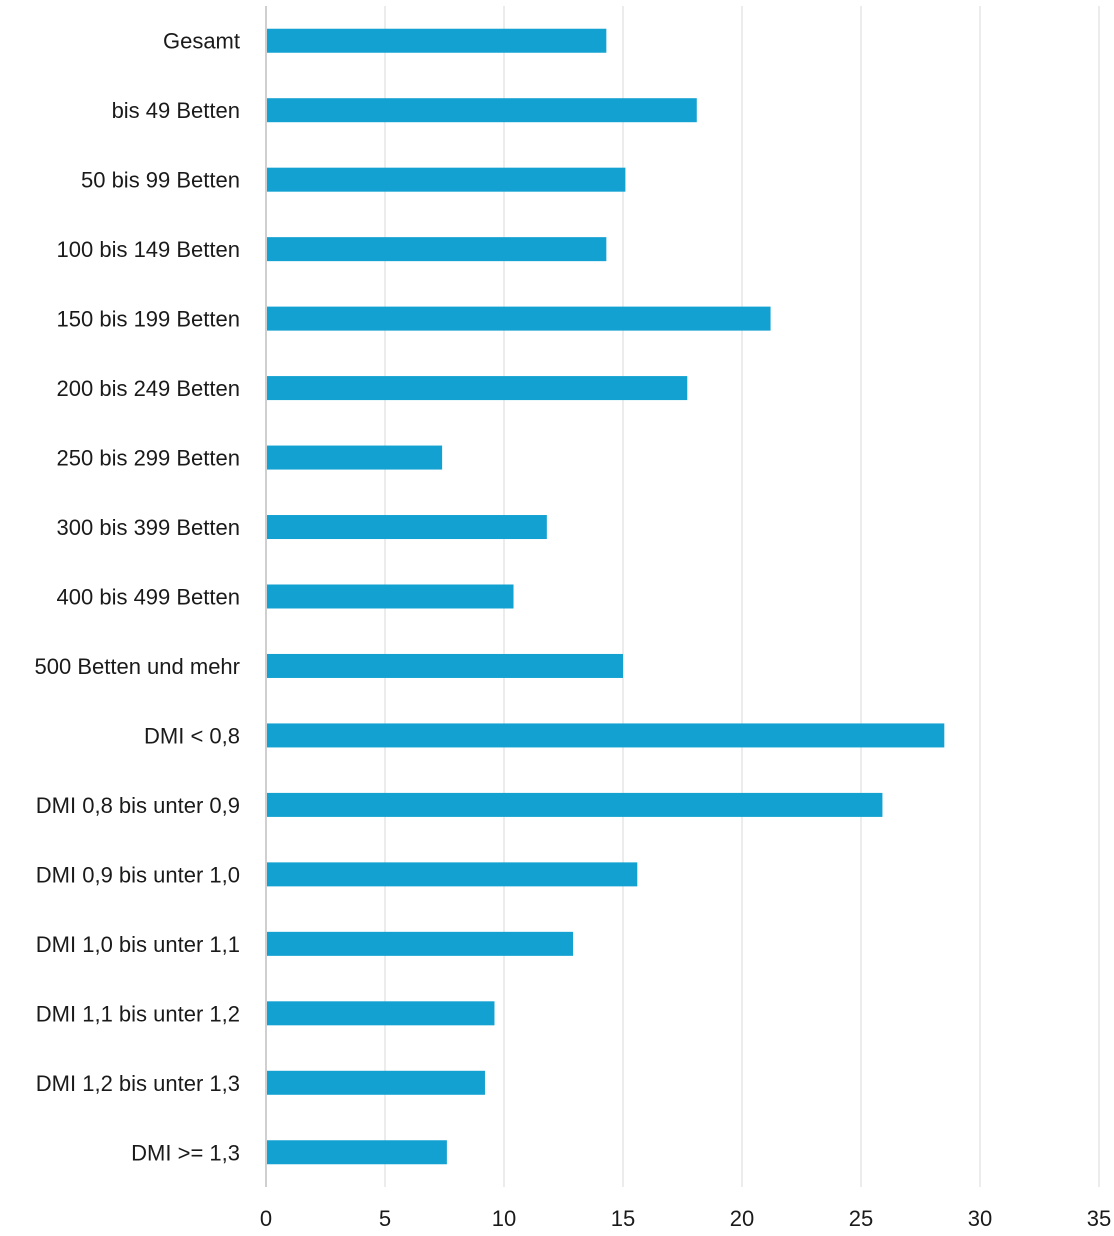  Describe the element at coordinates (148, 319) in the screenshot. I see `category-label: 150 bis 199 Betten` at that location.